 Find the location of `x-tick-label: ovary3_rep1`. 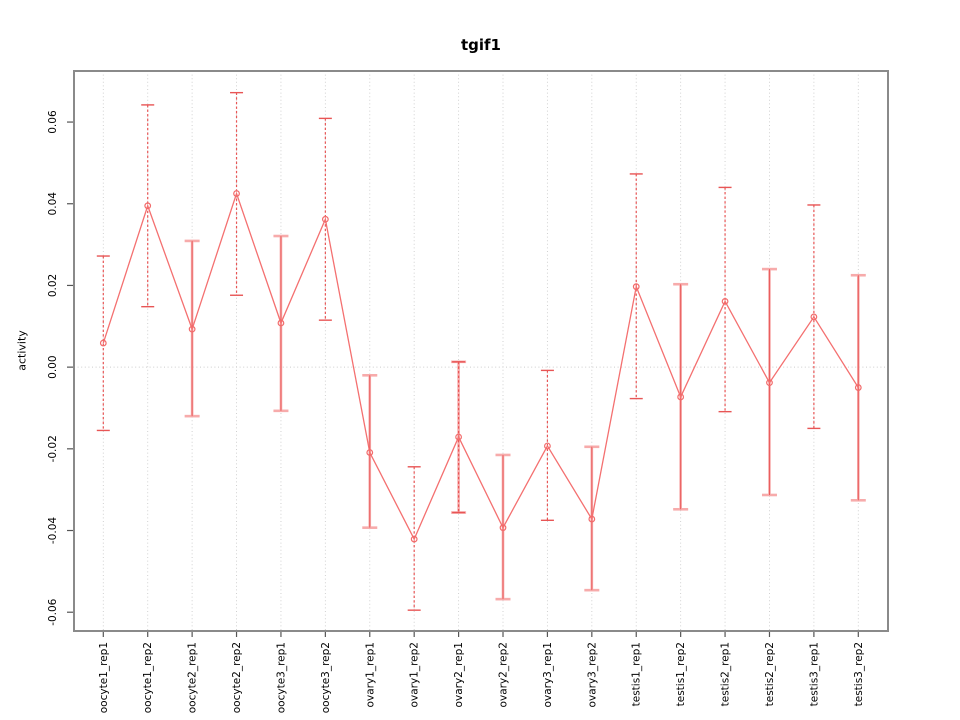

x-tick-label: ovary3_rep1 is located at coordinates (548, 674).